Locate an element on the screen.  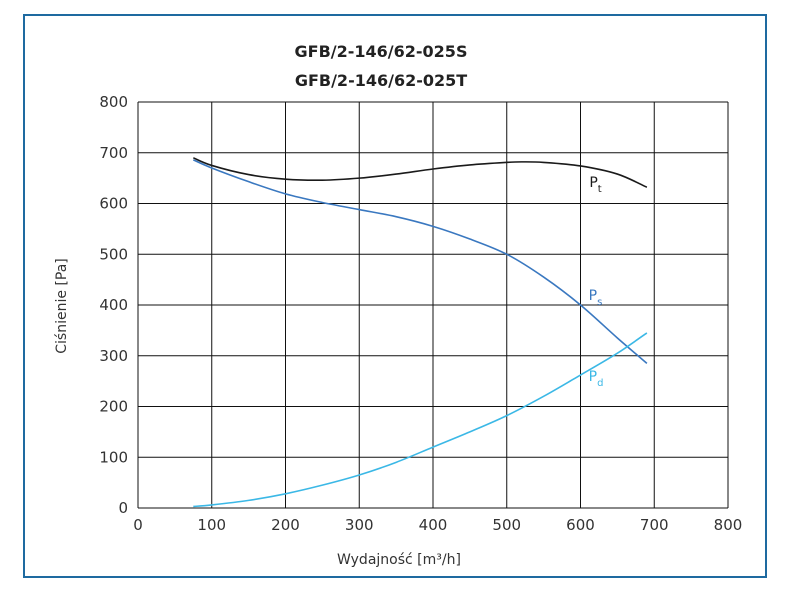
series-line-pt is located at coordinates (420, 172).